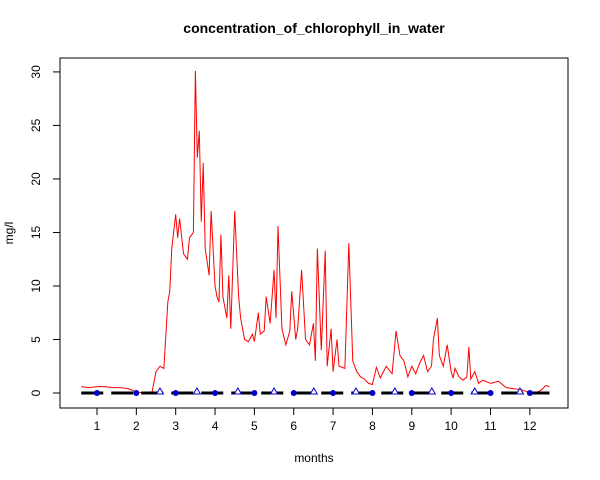 This screenshot has height=480, width=600. What do you see at coordinates (36, 232) in the screenshot?
I see `y-tick-label: 15` at bounding box center [36, 232].